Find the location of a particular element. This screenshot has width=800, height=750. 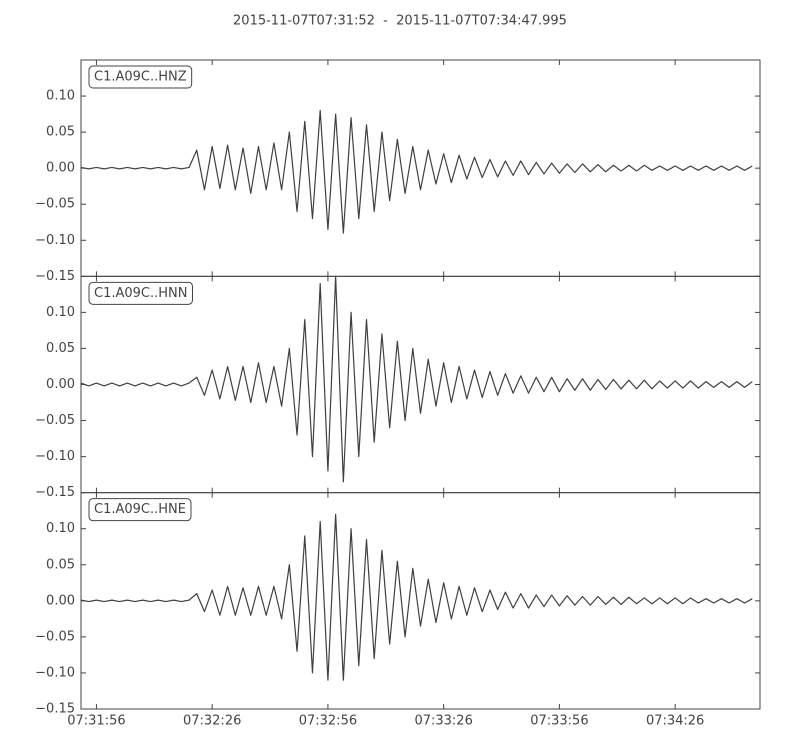

trace-label: C1.A09C..HNN is located at coordinates (140, 293).